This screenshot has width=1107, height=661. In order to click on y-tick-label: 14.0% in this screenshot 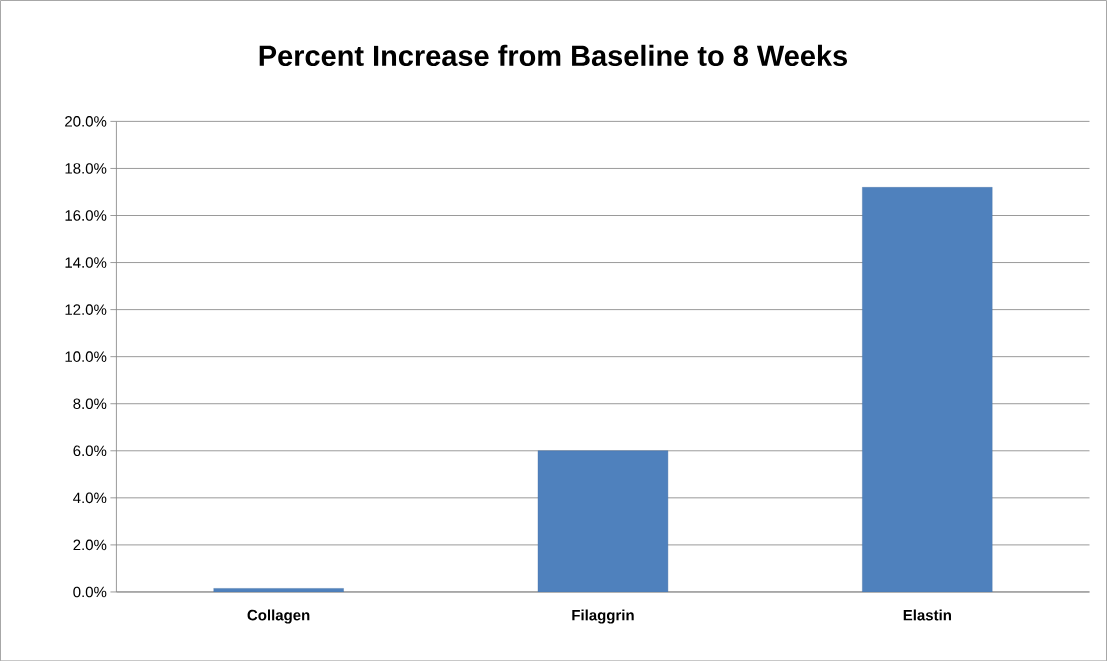, I will do `click(86, 262)`.